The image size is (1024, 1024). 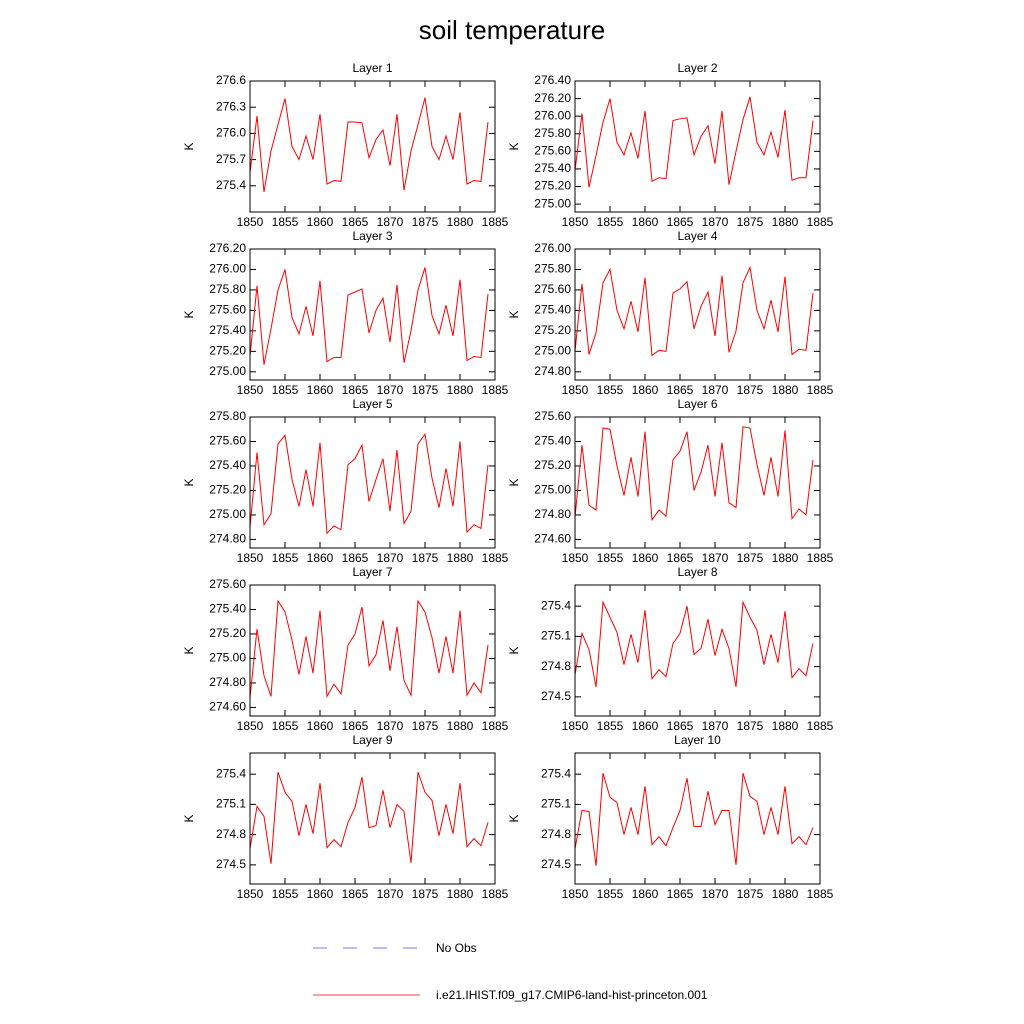 What do you see at coordinates (231, 133) in the screenshot?
I see `y-tick-label: 276.0` at bounding box center [231, 133].